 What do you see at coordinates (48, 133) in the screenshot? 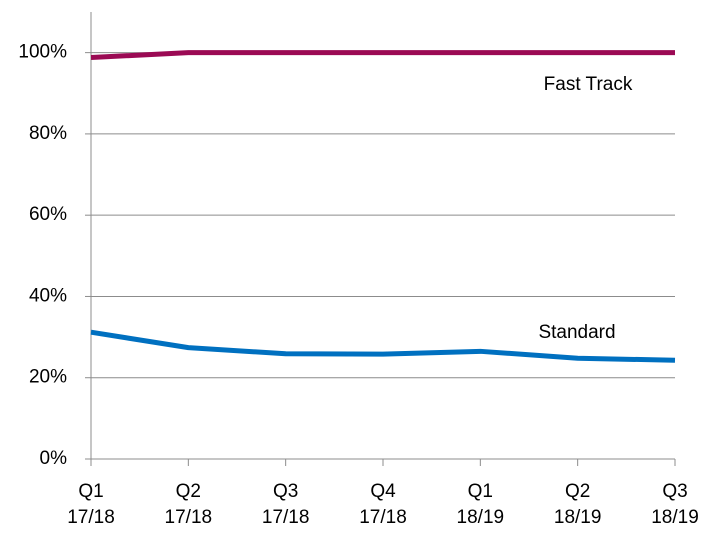
I see `y-tick-label: 80%` at bounding box center [48, 133].